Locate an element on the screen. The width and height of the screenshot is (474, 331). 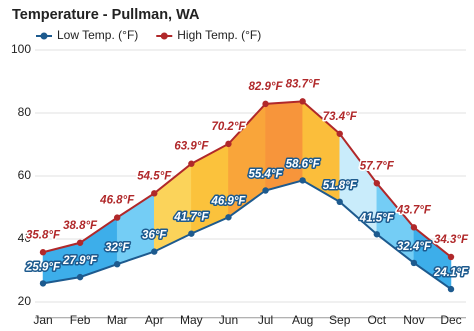
x-tick-label: Feb is located at coordinates (80, 320).